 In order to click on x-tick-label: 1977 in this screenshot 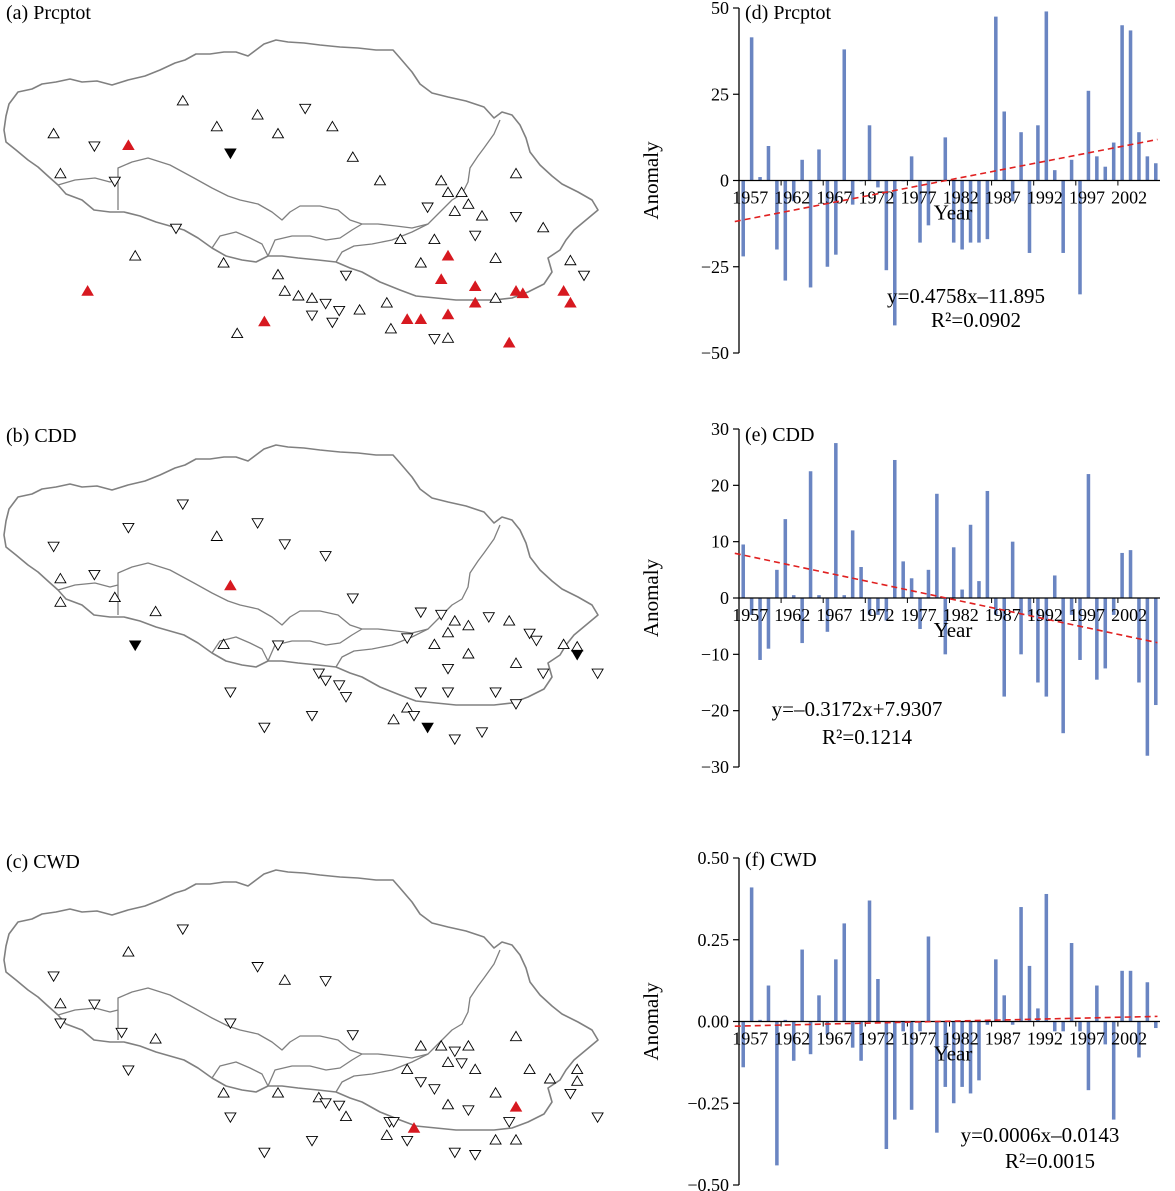, I will do `click(919, 615)`.